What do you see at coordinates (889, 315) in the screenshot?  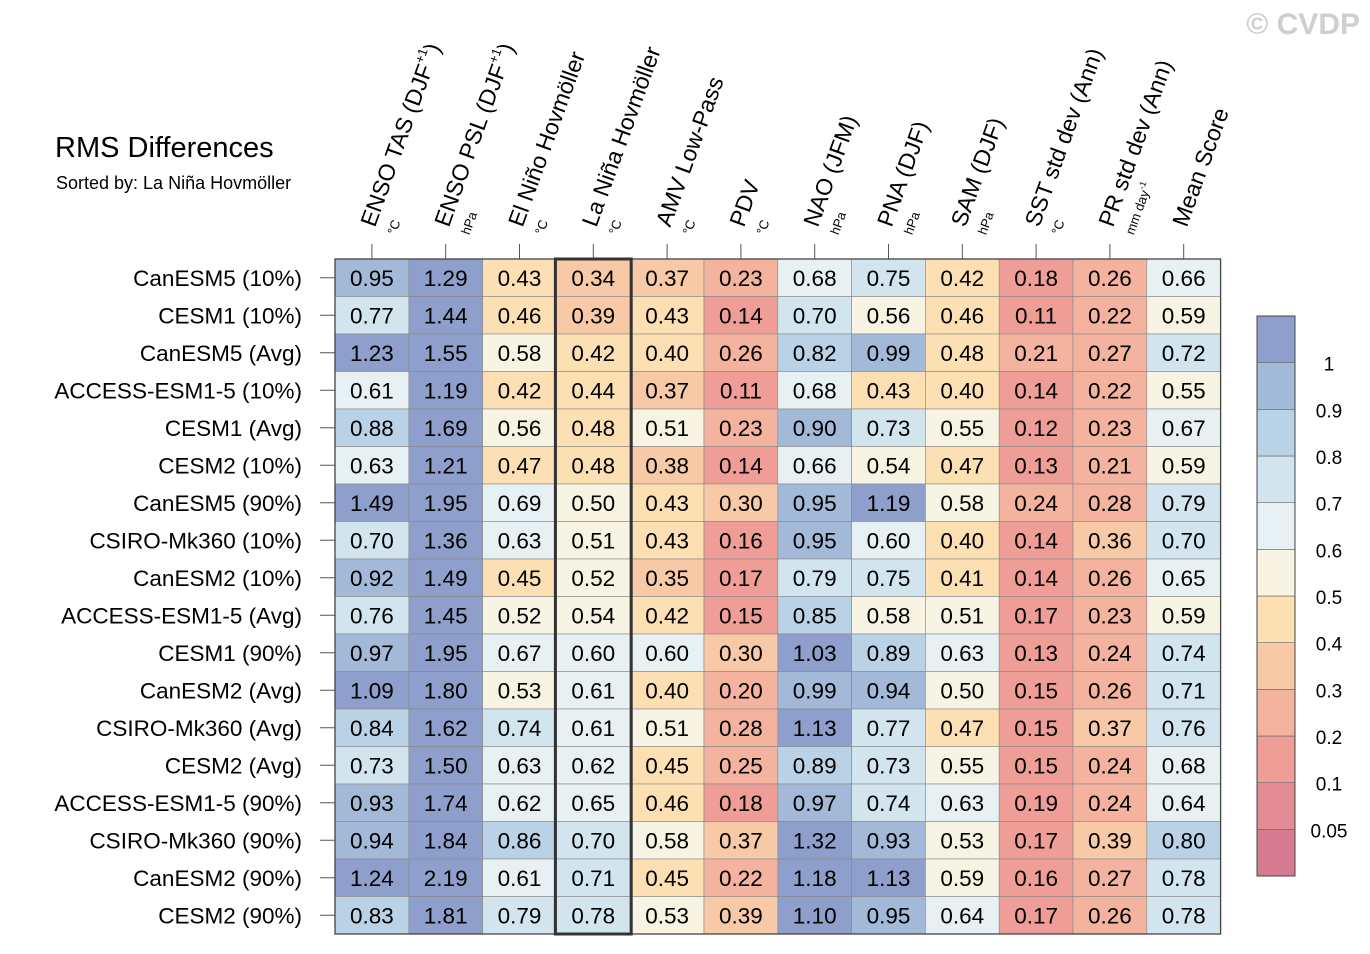 I see `cell-value: 0.56` at bounding box center [889, 315].